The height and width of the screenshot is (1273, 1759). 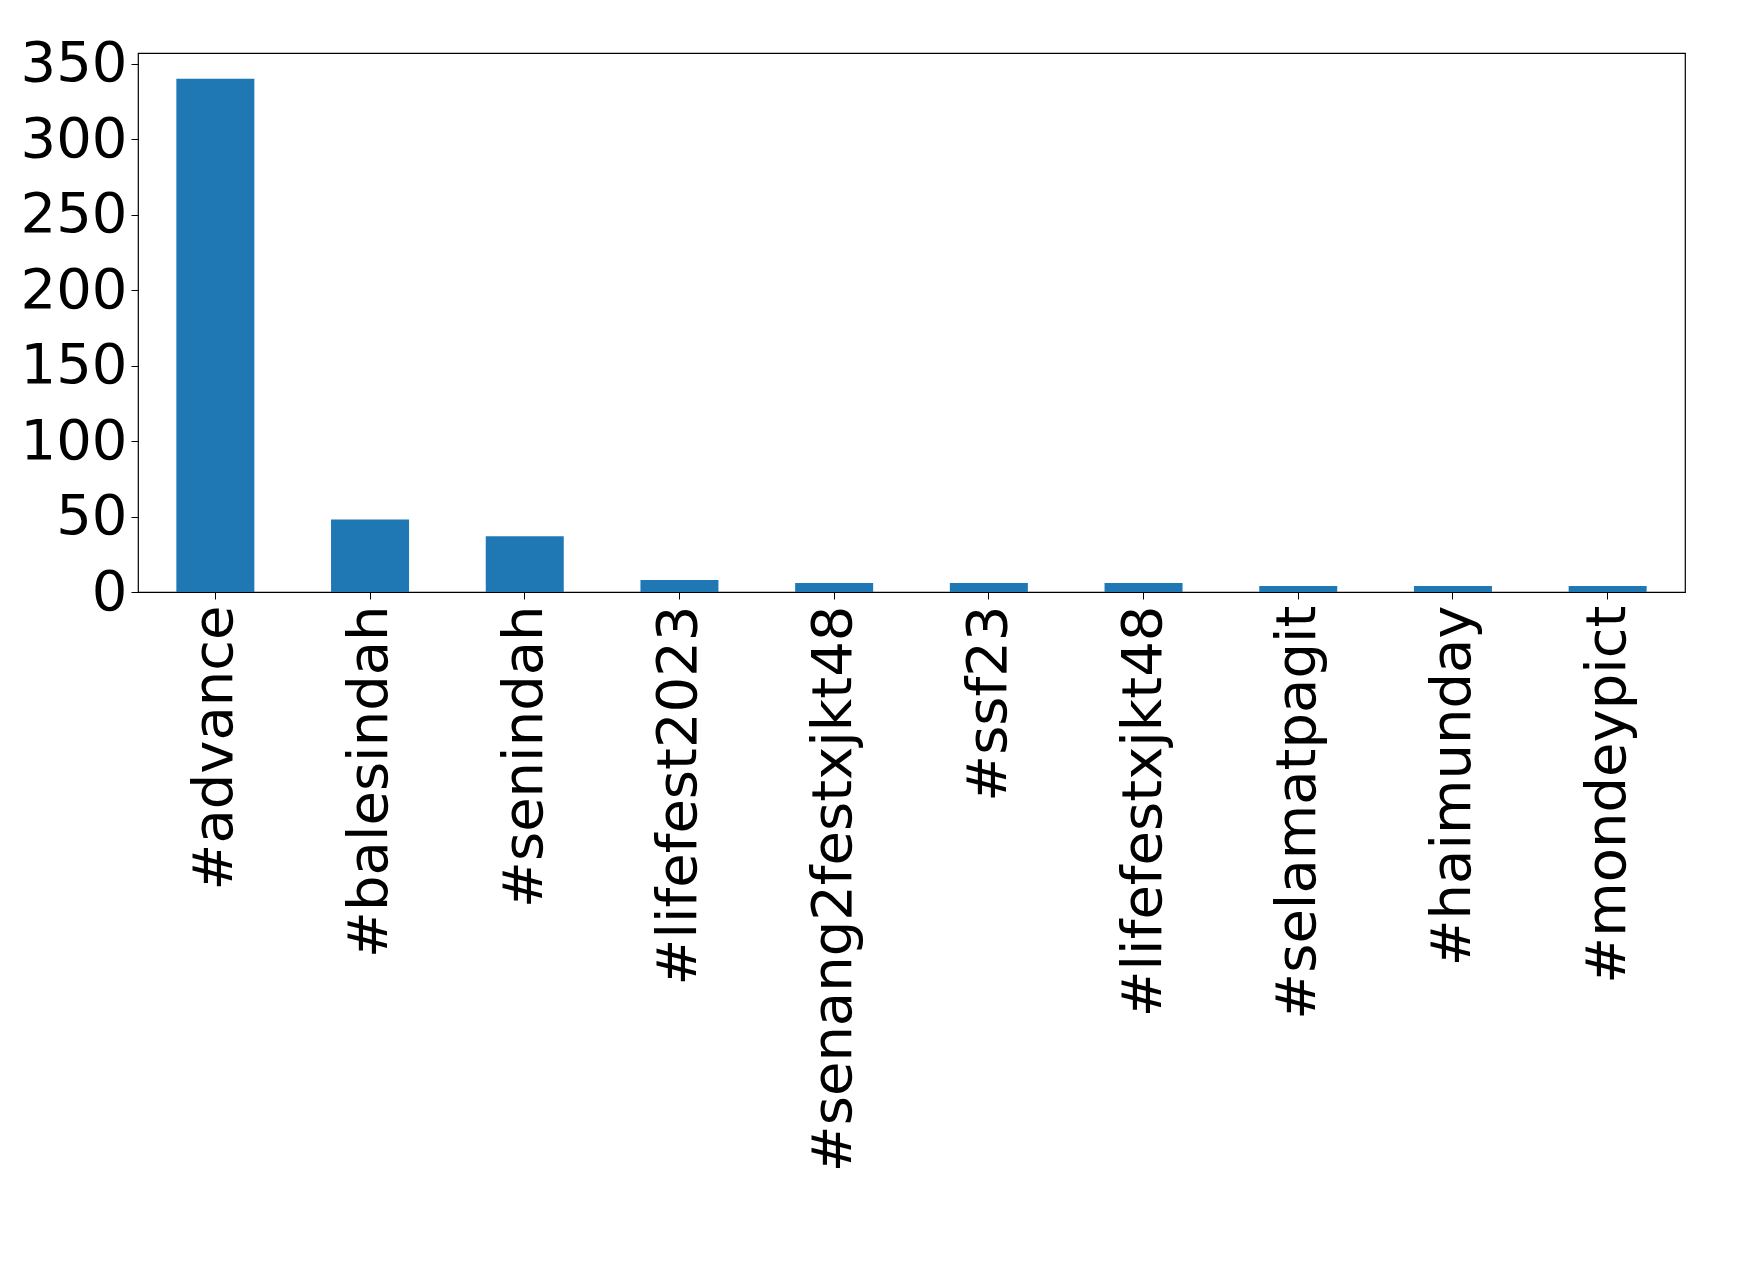 What do you see at coordinates (677, 795) in the screenshot?
I see `x-tick-label: #lifefest2023` at bounding box center [677, 795].